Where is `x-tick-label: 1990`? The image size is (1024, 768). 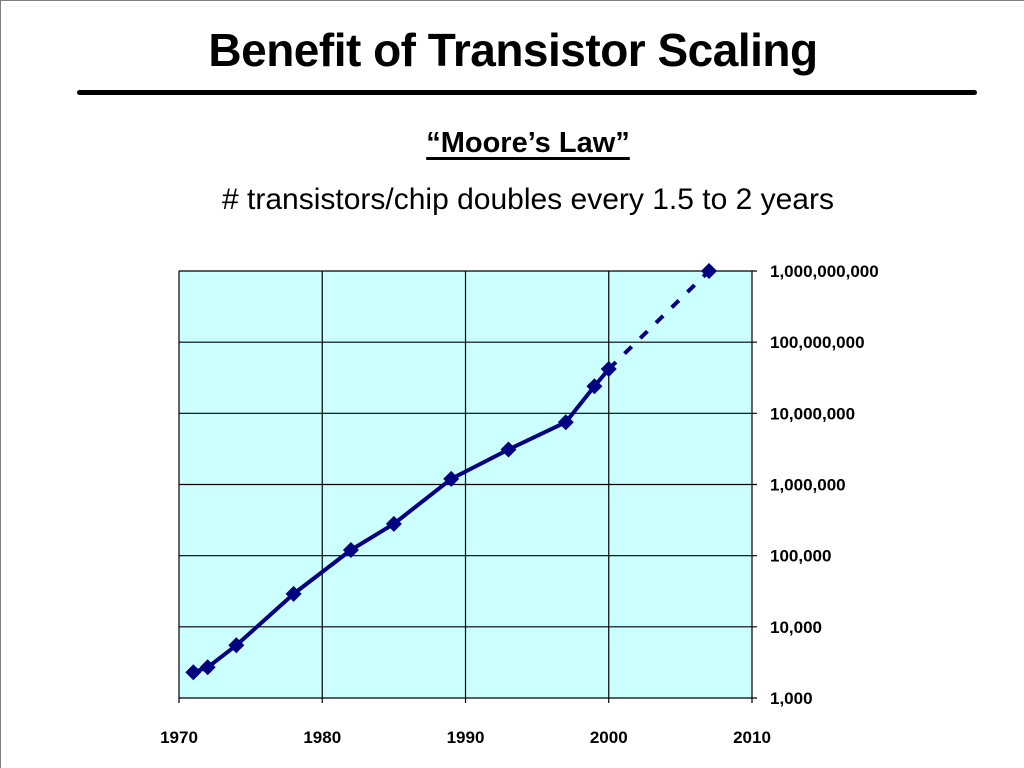
x-tick-label: 1990 is located at coordinates (466, 737).